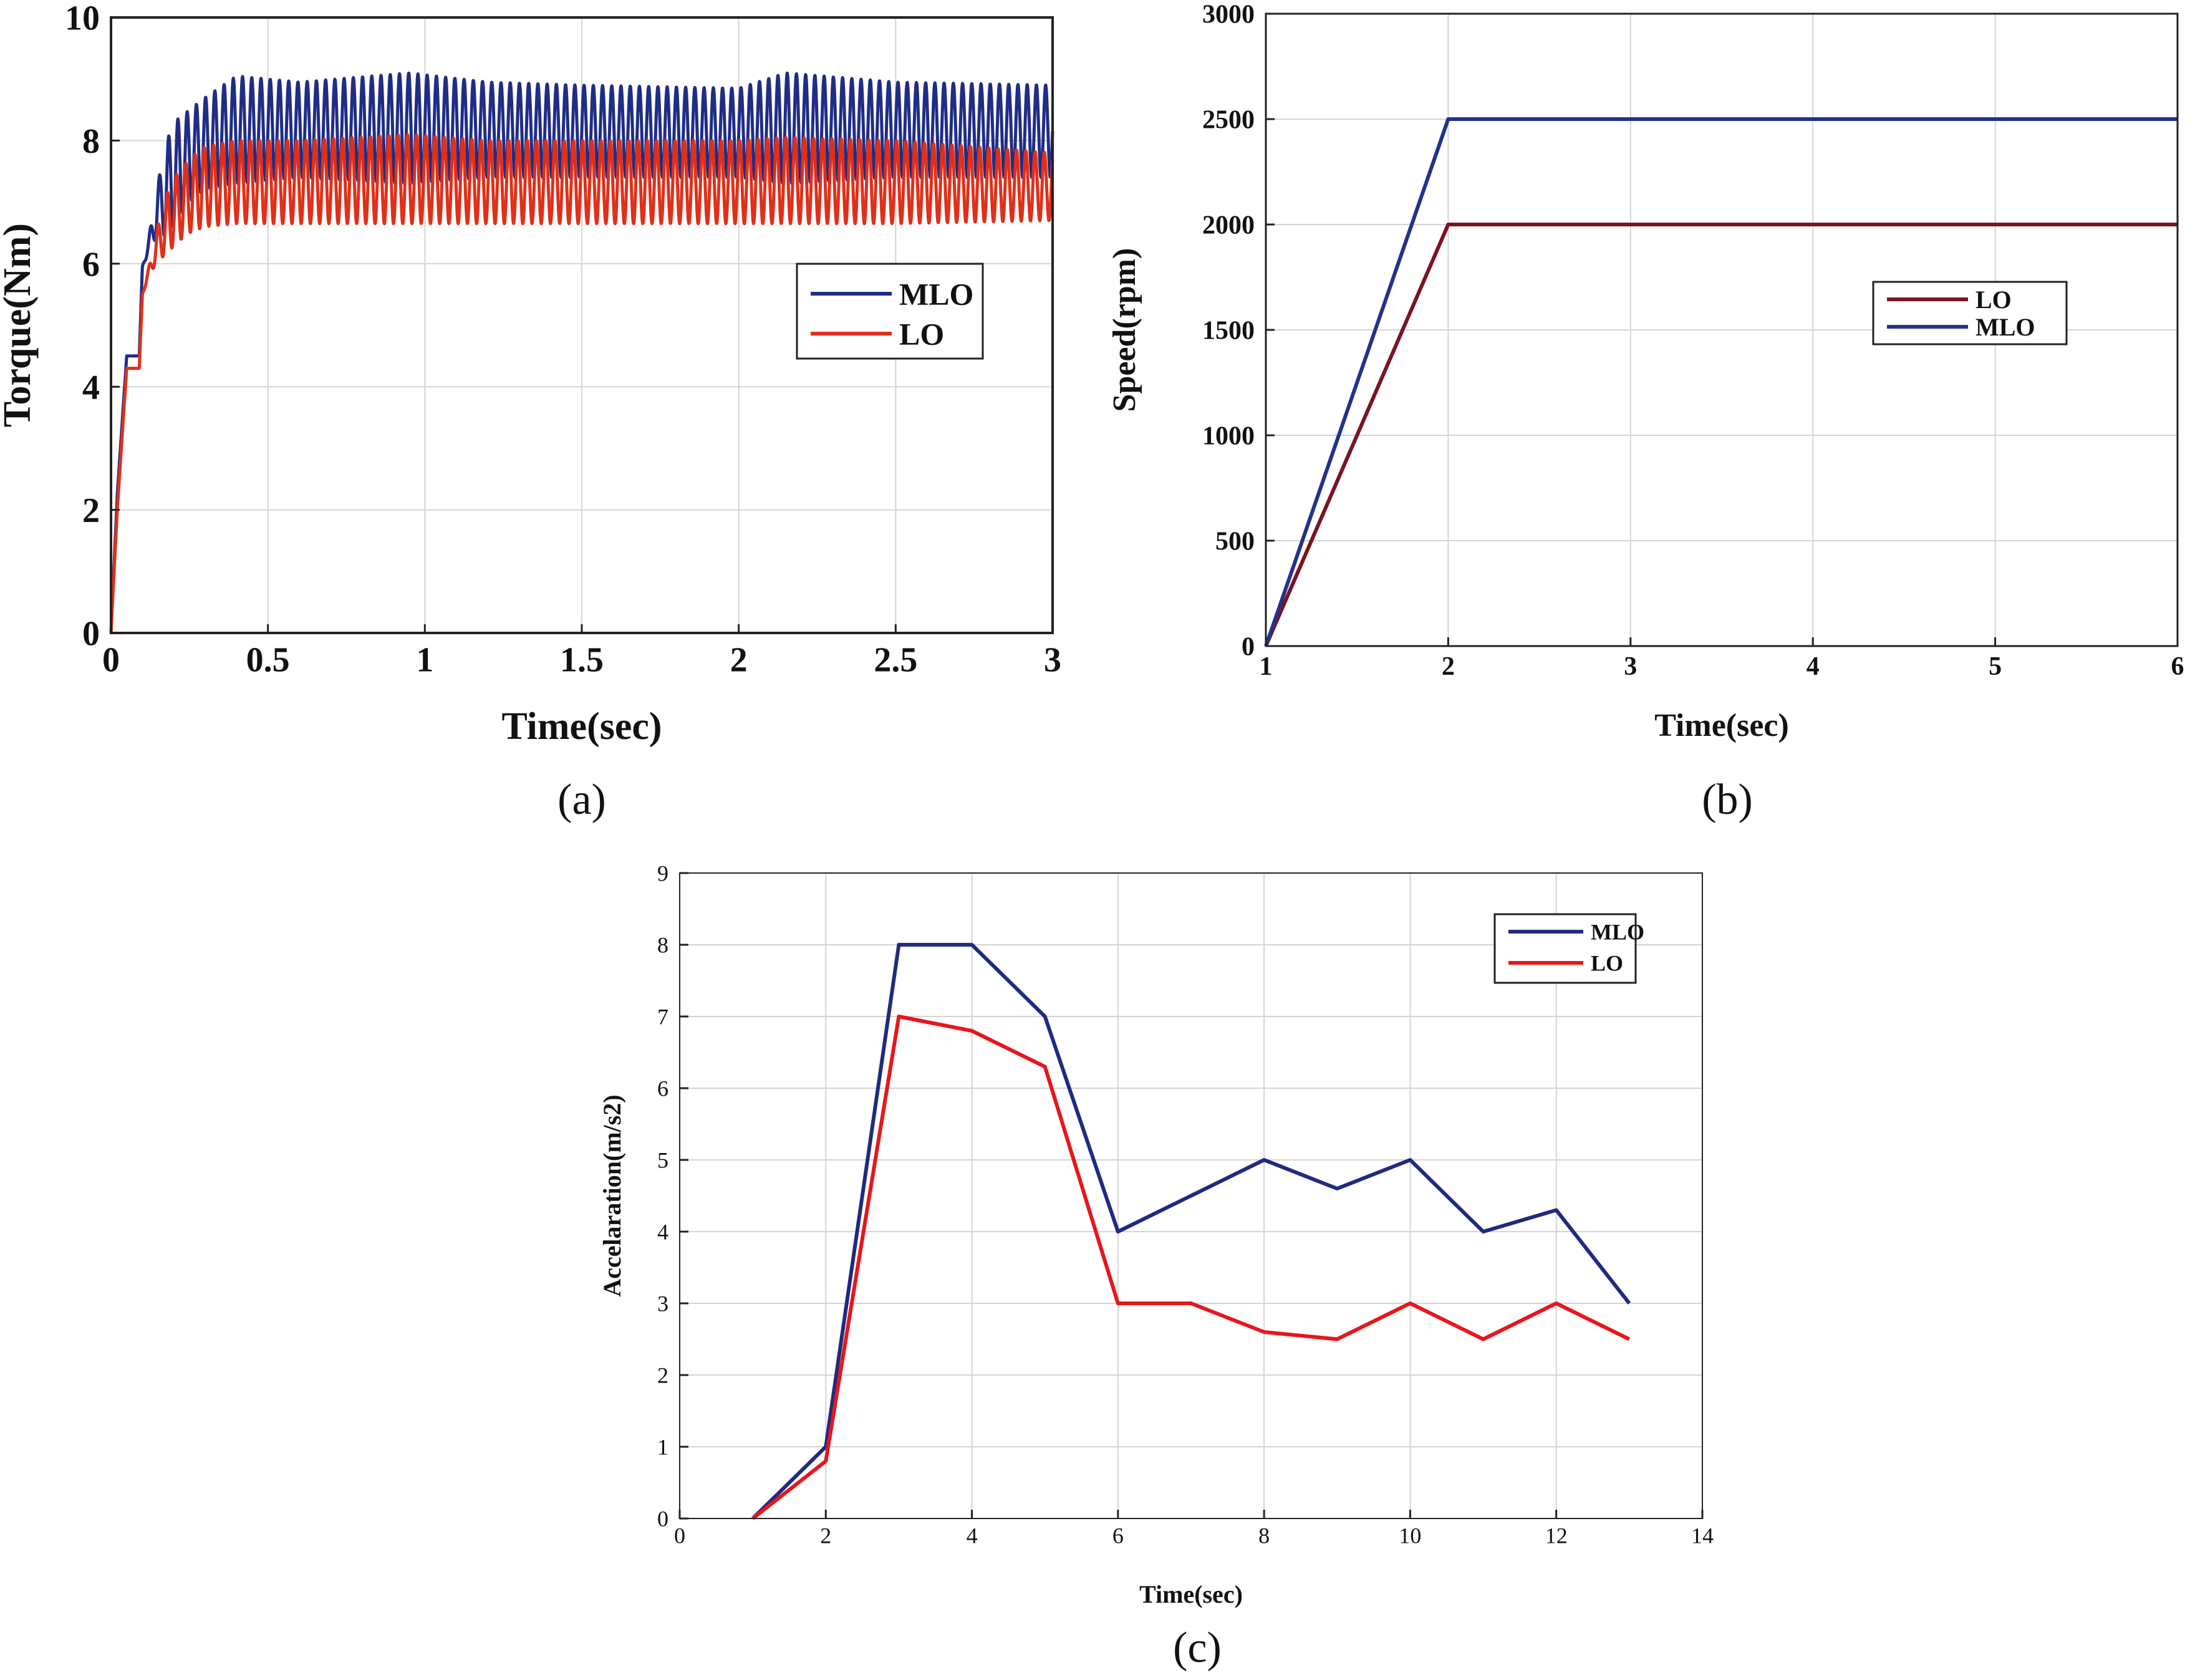 The height and width of the screenshot is (1680, 2190). What do you see at coordinates (1556, 1535) in the screenshot?
I see `x-tick-label: 12` at bounding box center [1556, 1535].